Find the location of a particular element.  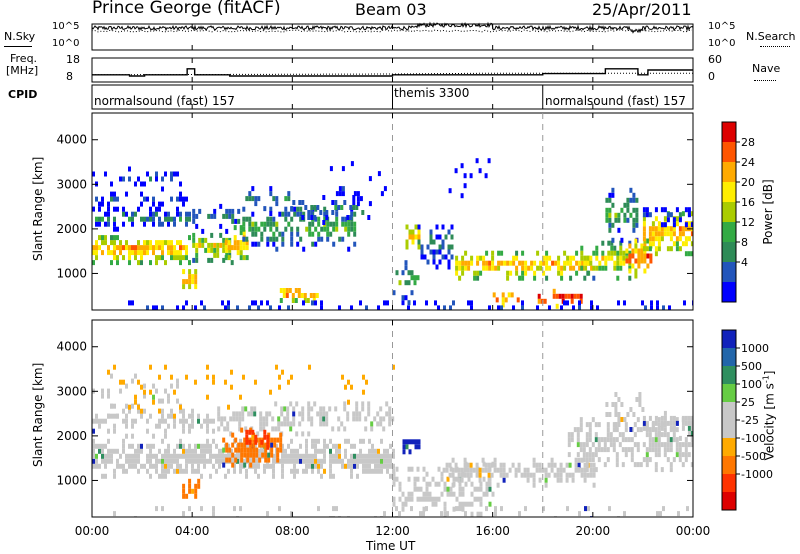

freq-tick-top: 18 is located at coordinates (73, 59).